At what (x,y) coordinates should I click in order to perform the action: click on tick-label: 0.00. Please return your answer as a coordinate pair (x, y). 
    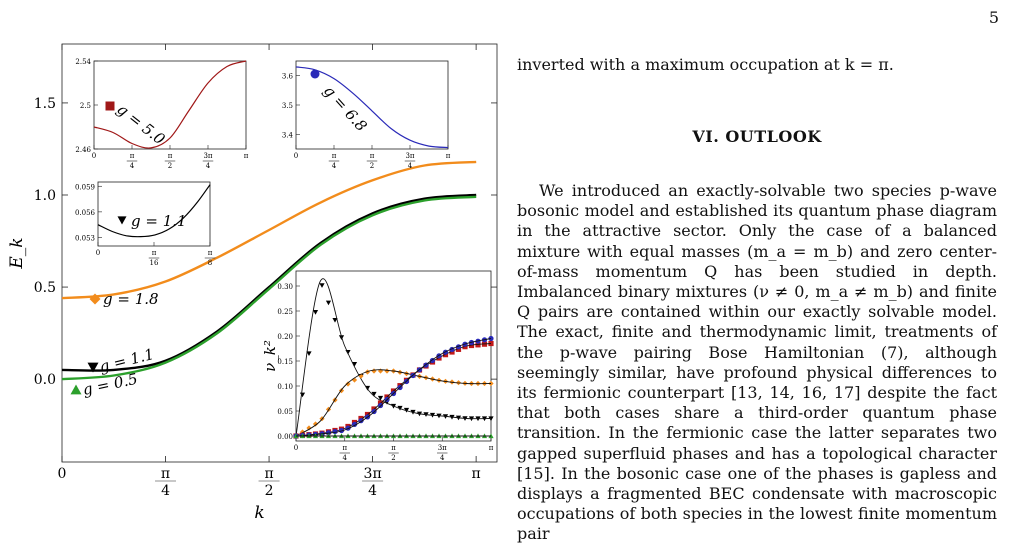
    Looking at the image, I should click on (285, 437).